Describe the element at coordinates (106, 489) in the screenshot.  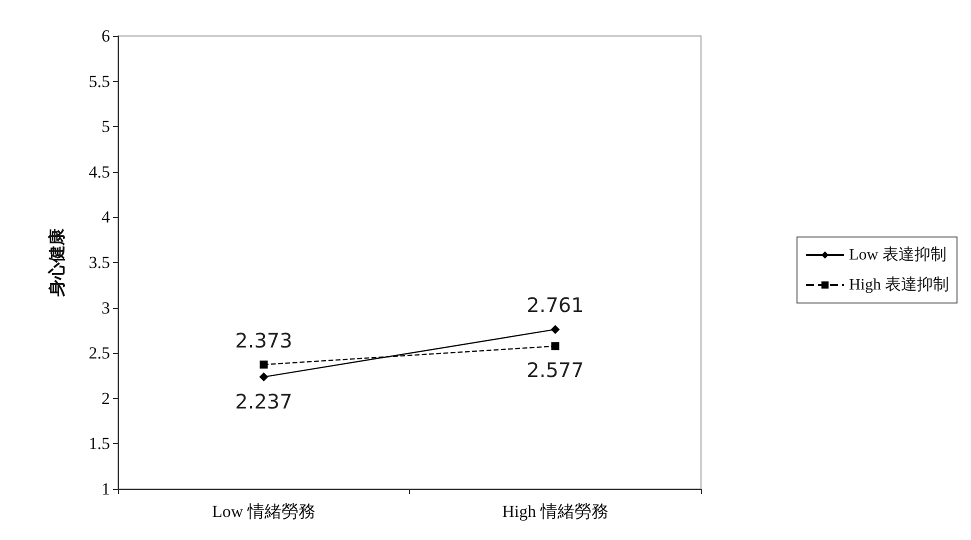
I see `y-tick-label: 1` at that location.